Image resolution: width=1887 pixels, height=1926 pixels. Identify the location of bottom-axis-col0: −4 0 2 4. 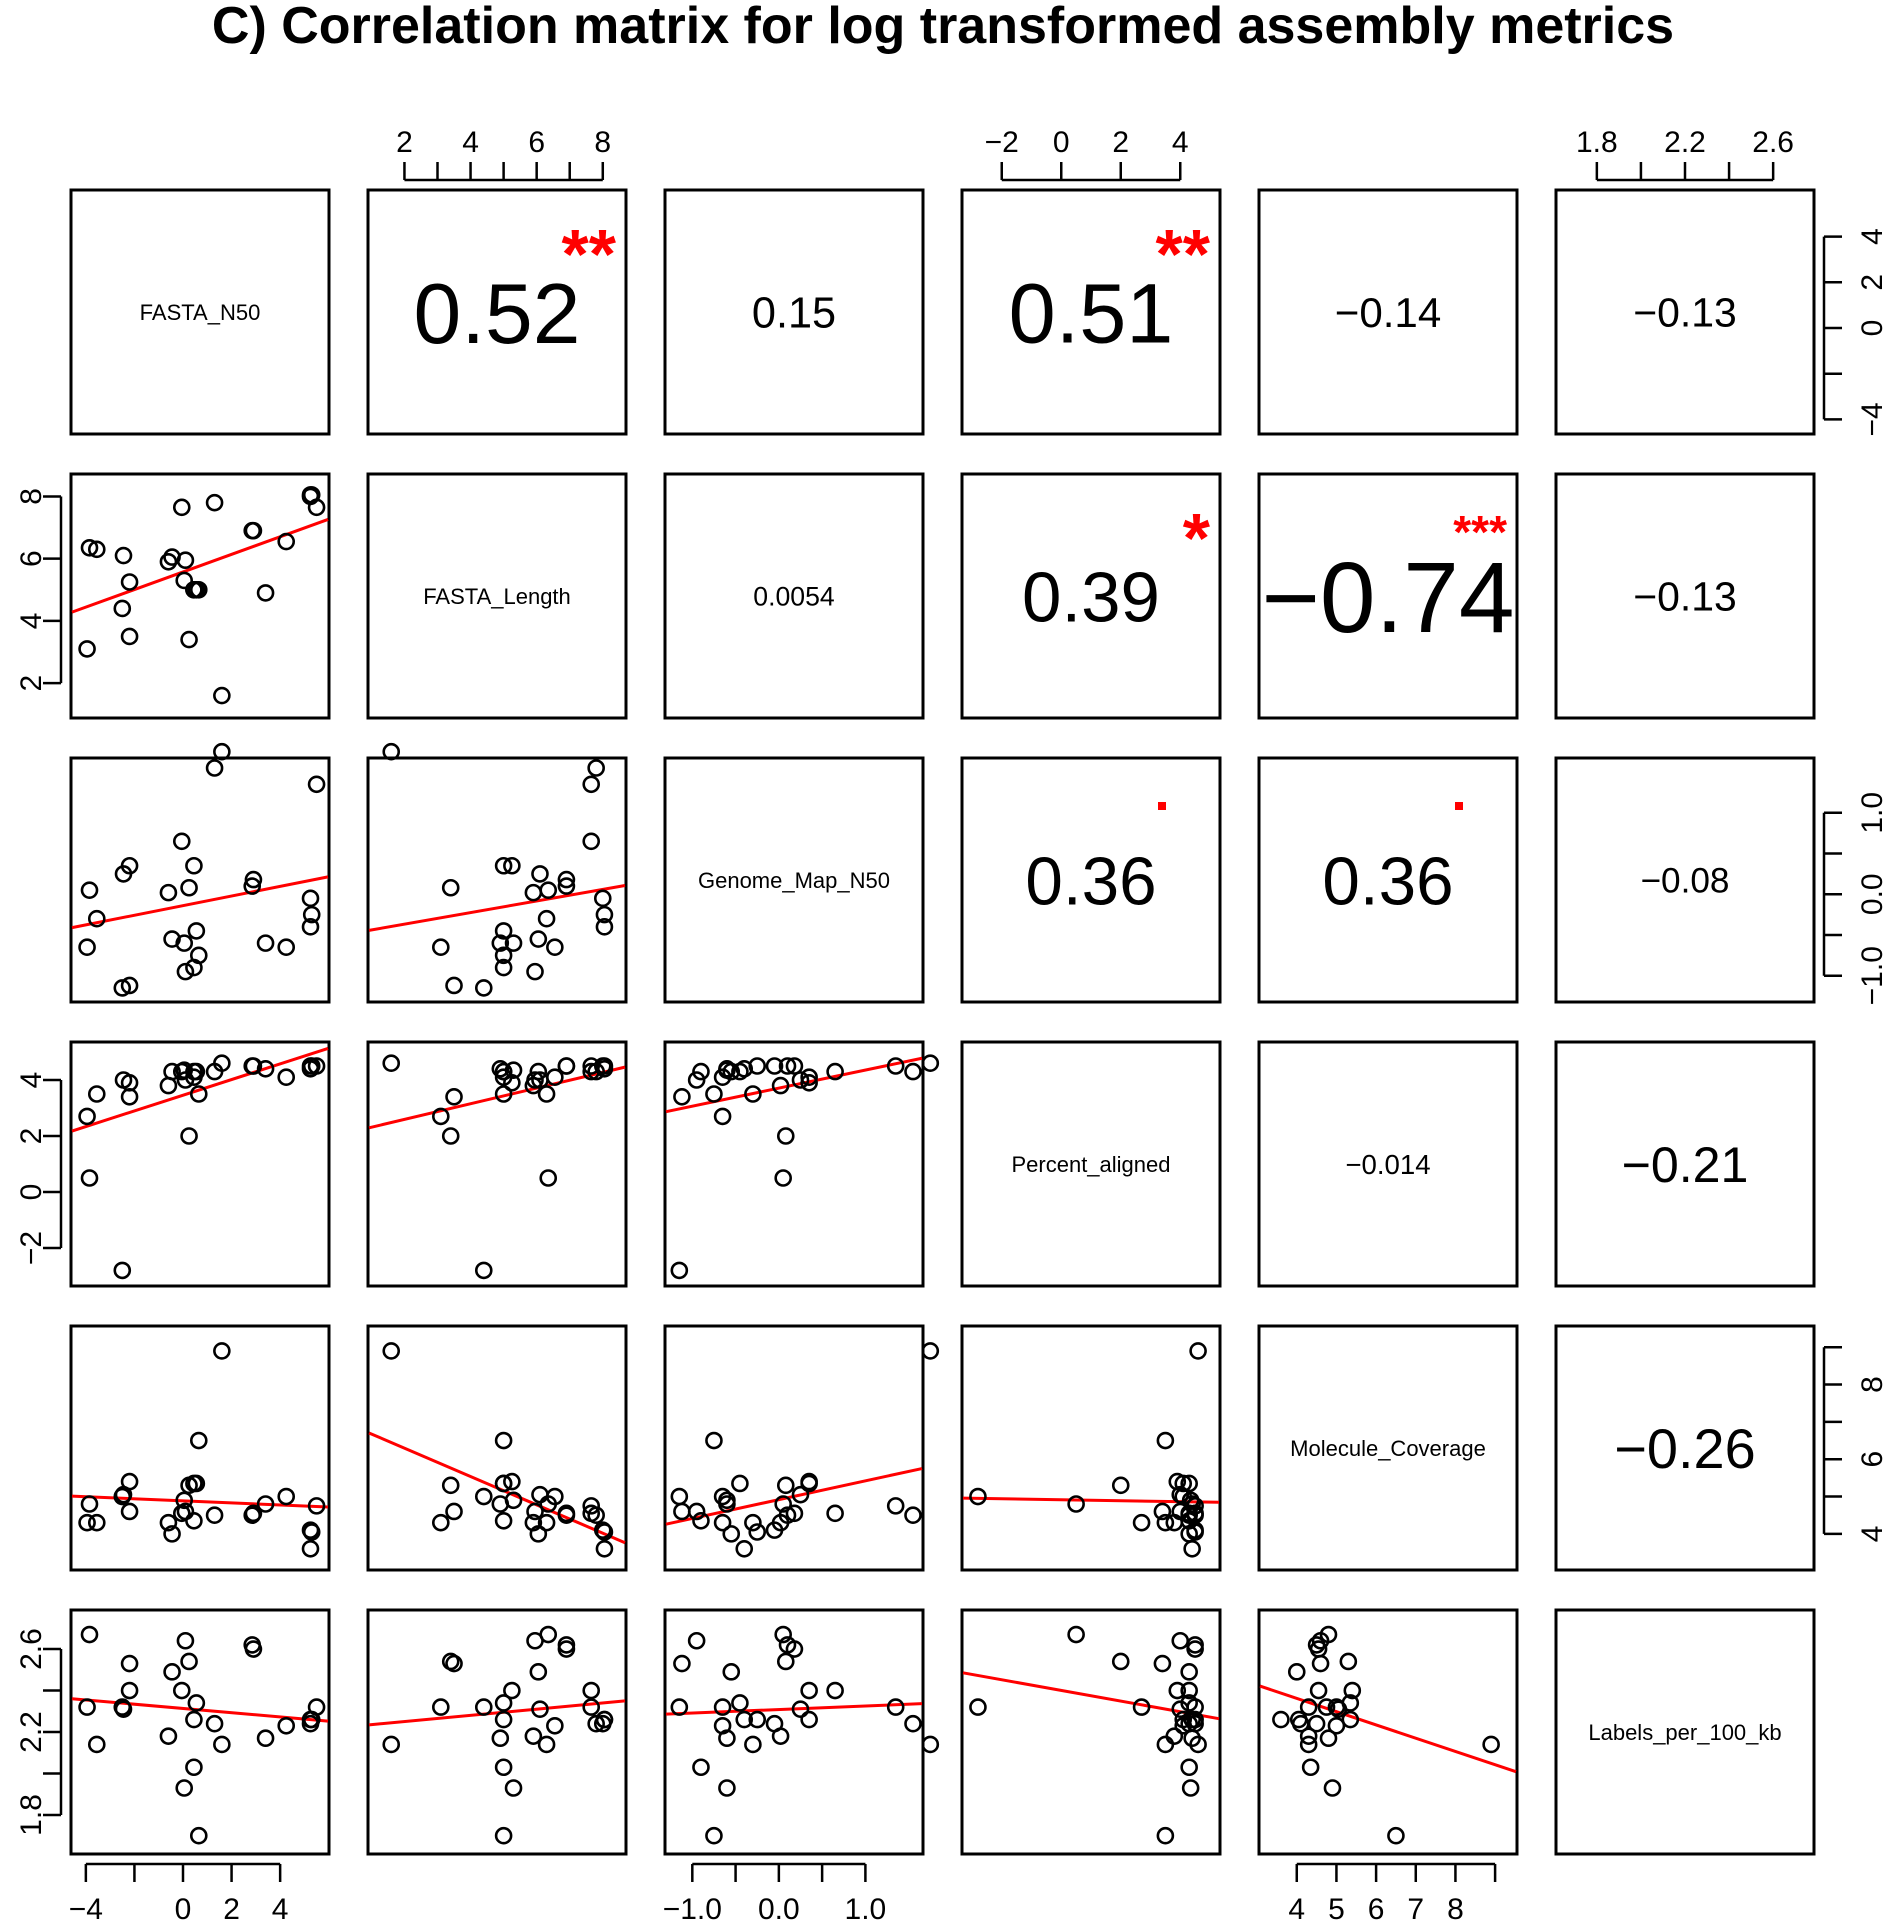
(178, 1894).